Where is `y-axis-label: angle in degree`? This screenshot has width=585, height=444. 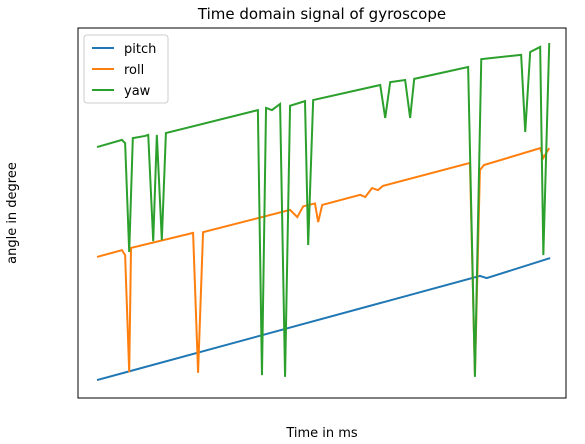 y-axis-label: angle in degree is located at coordinates (12, 213).